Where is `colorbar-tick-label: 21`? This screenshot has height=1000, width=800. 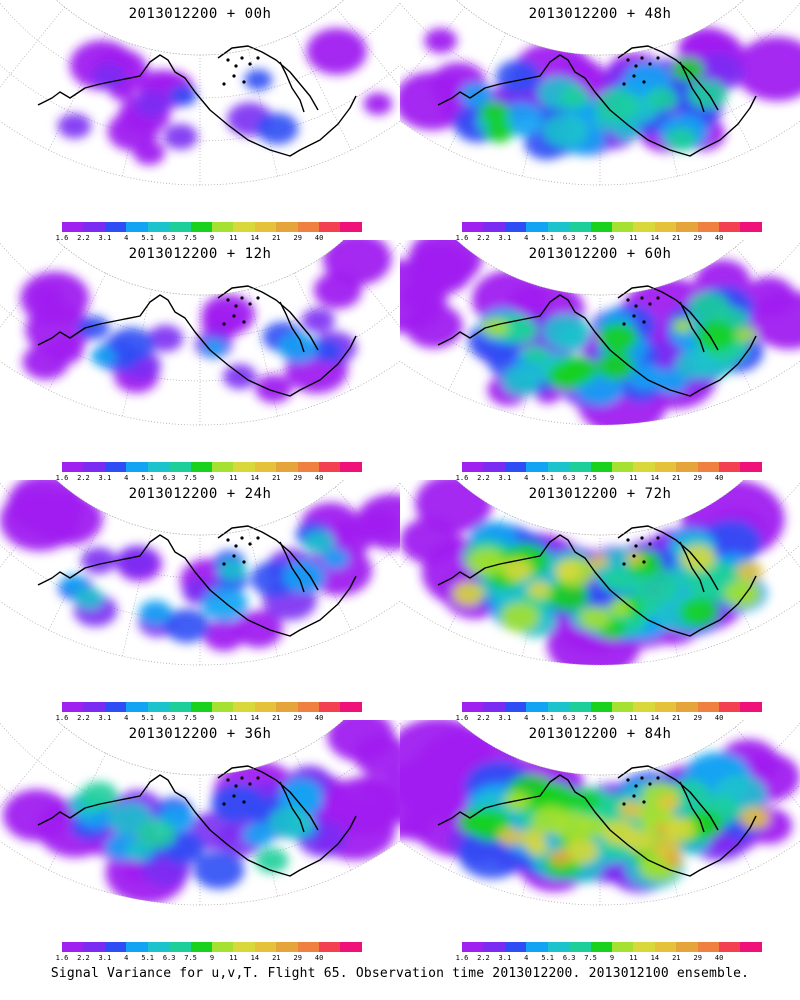 colorbar-tick-label: 21 is located at coordinates (676, 478).